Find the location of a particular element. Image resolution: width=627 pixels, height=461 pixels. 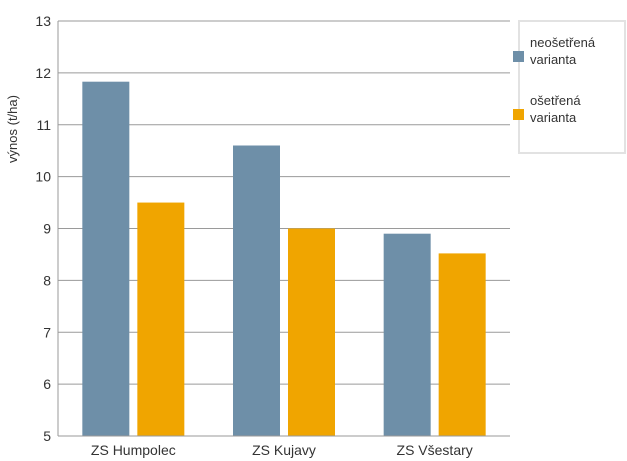

legend-label: neošetřená is located at coordinates (563, 42).